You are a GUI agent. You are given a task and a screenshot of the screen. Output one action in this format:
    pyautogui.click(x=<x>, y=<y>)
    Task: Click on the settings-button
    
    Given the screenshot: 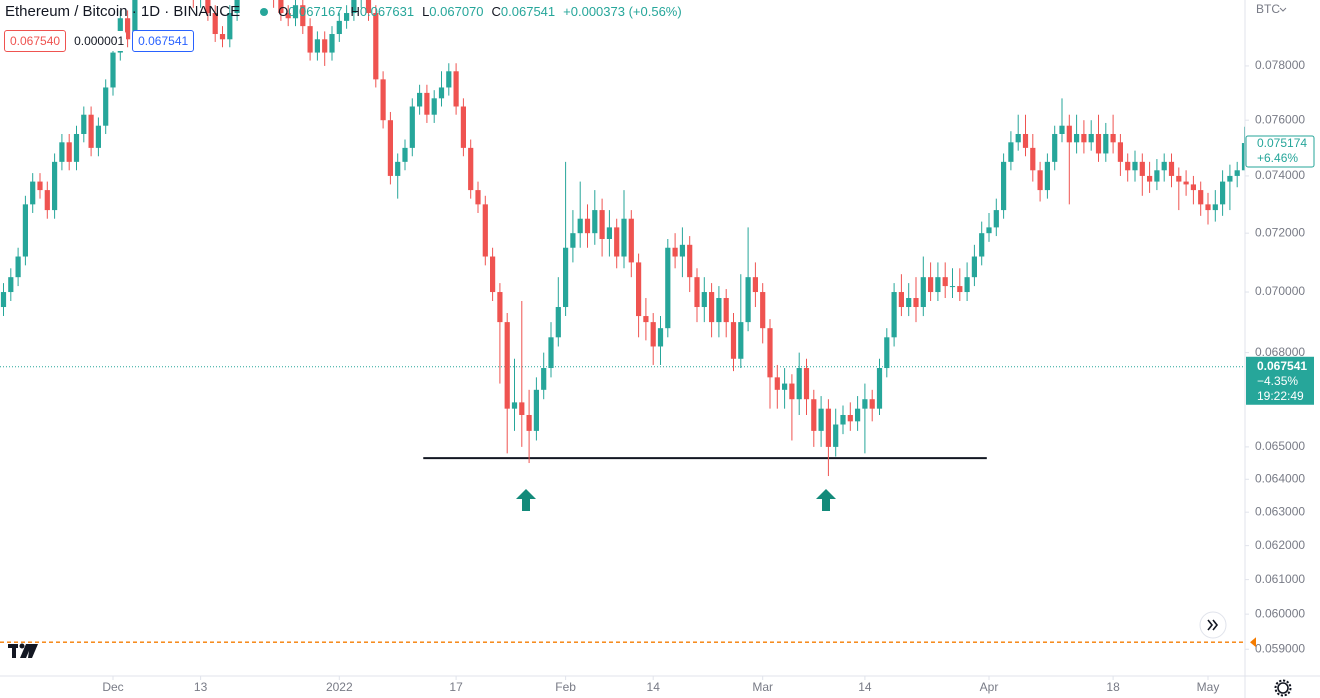 What is the action you would take?
    pyautogui.click(x=1283, y=688)
    